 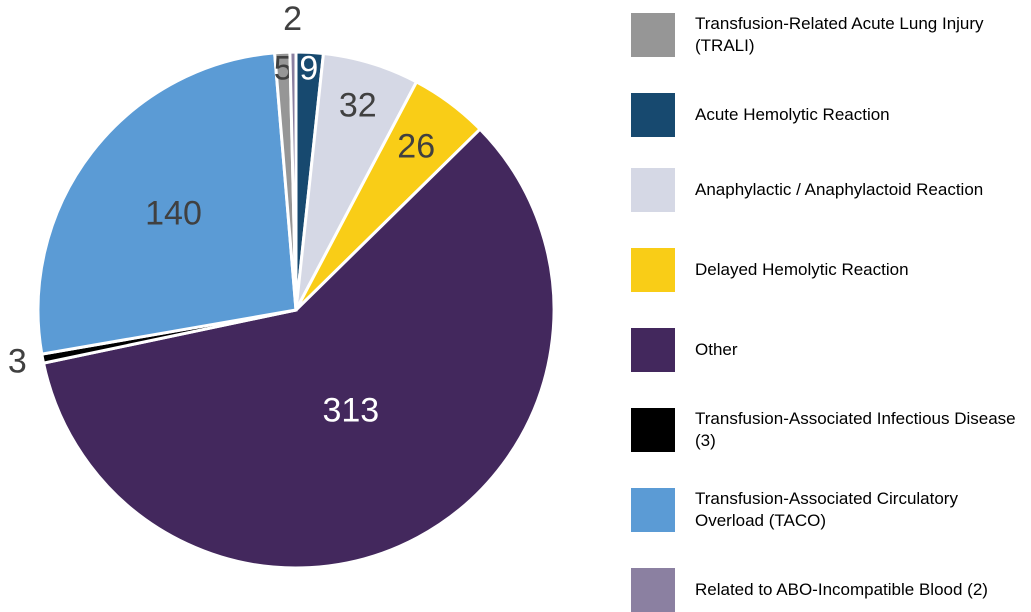 I want to click on data-label: 5, so click(x=283, y=68).